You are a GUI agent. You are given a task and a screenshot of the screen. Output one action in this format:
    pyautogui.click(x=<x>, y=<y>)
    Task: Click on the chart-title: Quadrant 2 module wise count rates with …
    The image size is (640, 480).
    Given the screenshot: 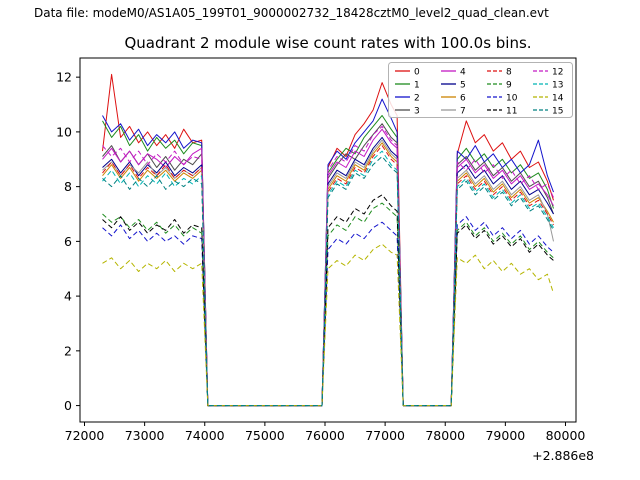 What is the action you would take?
    pyautogui.click(x=328, y=43)
    